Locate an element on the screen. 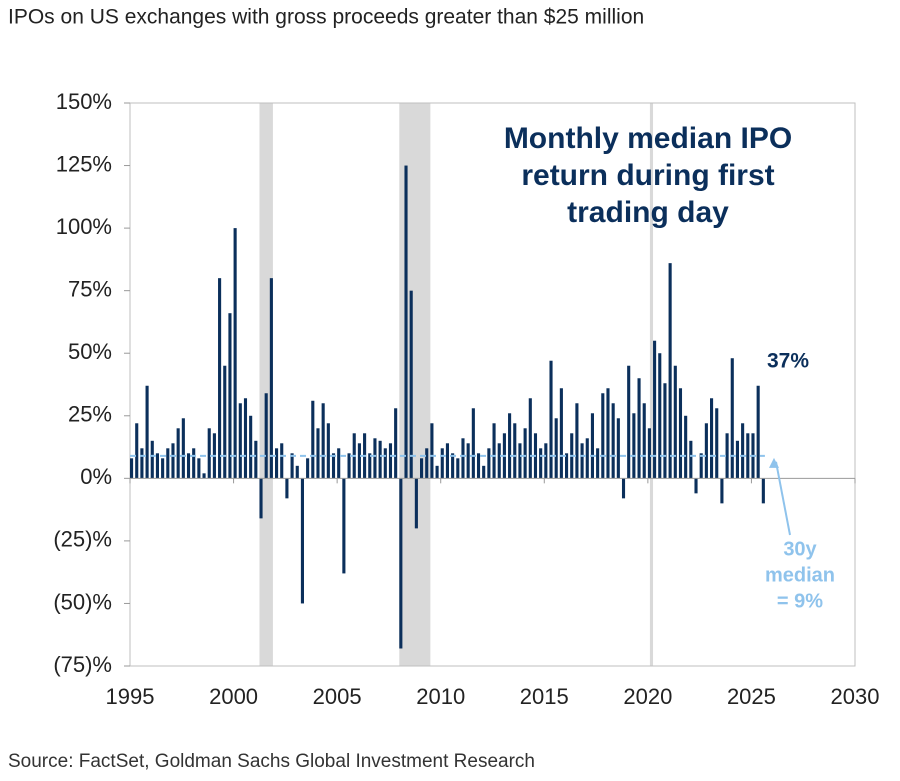 The width and height of the screenshot is (900, 781). x-tick-label: 2015 is located at coordinates (544, 696).